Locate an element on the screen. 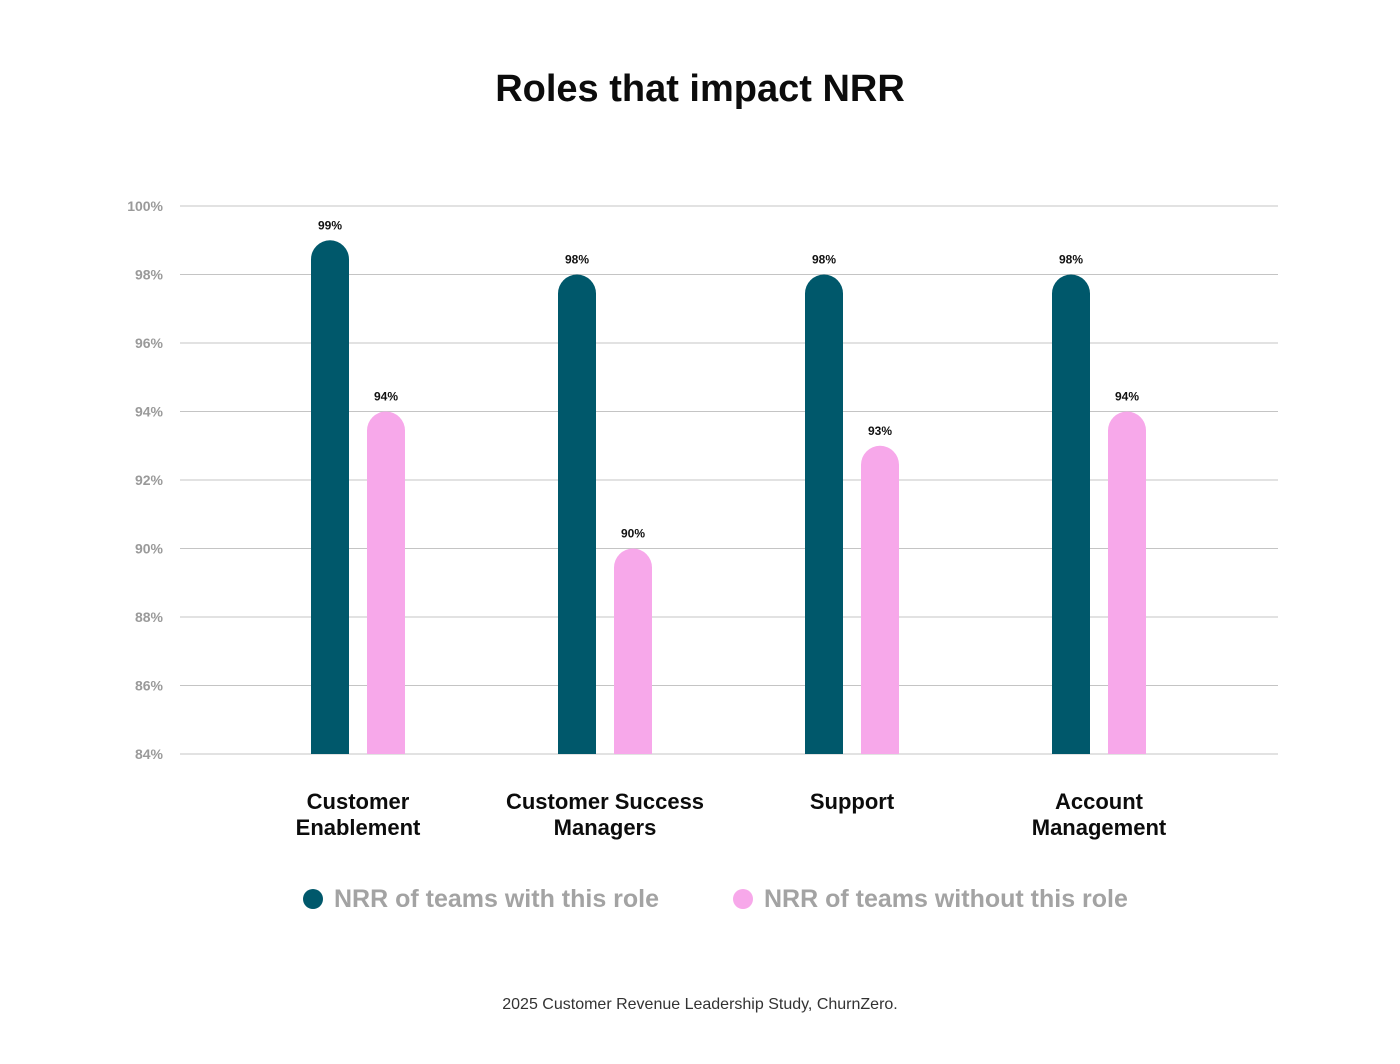  data-label: 90% is located at coordinates (633, 534).